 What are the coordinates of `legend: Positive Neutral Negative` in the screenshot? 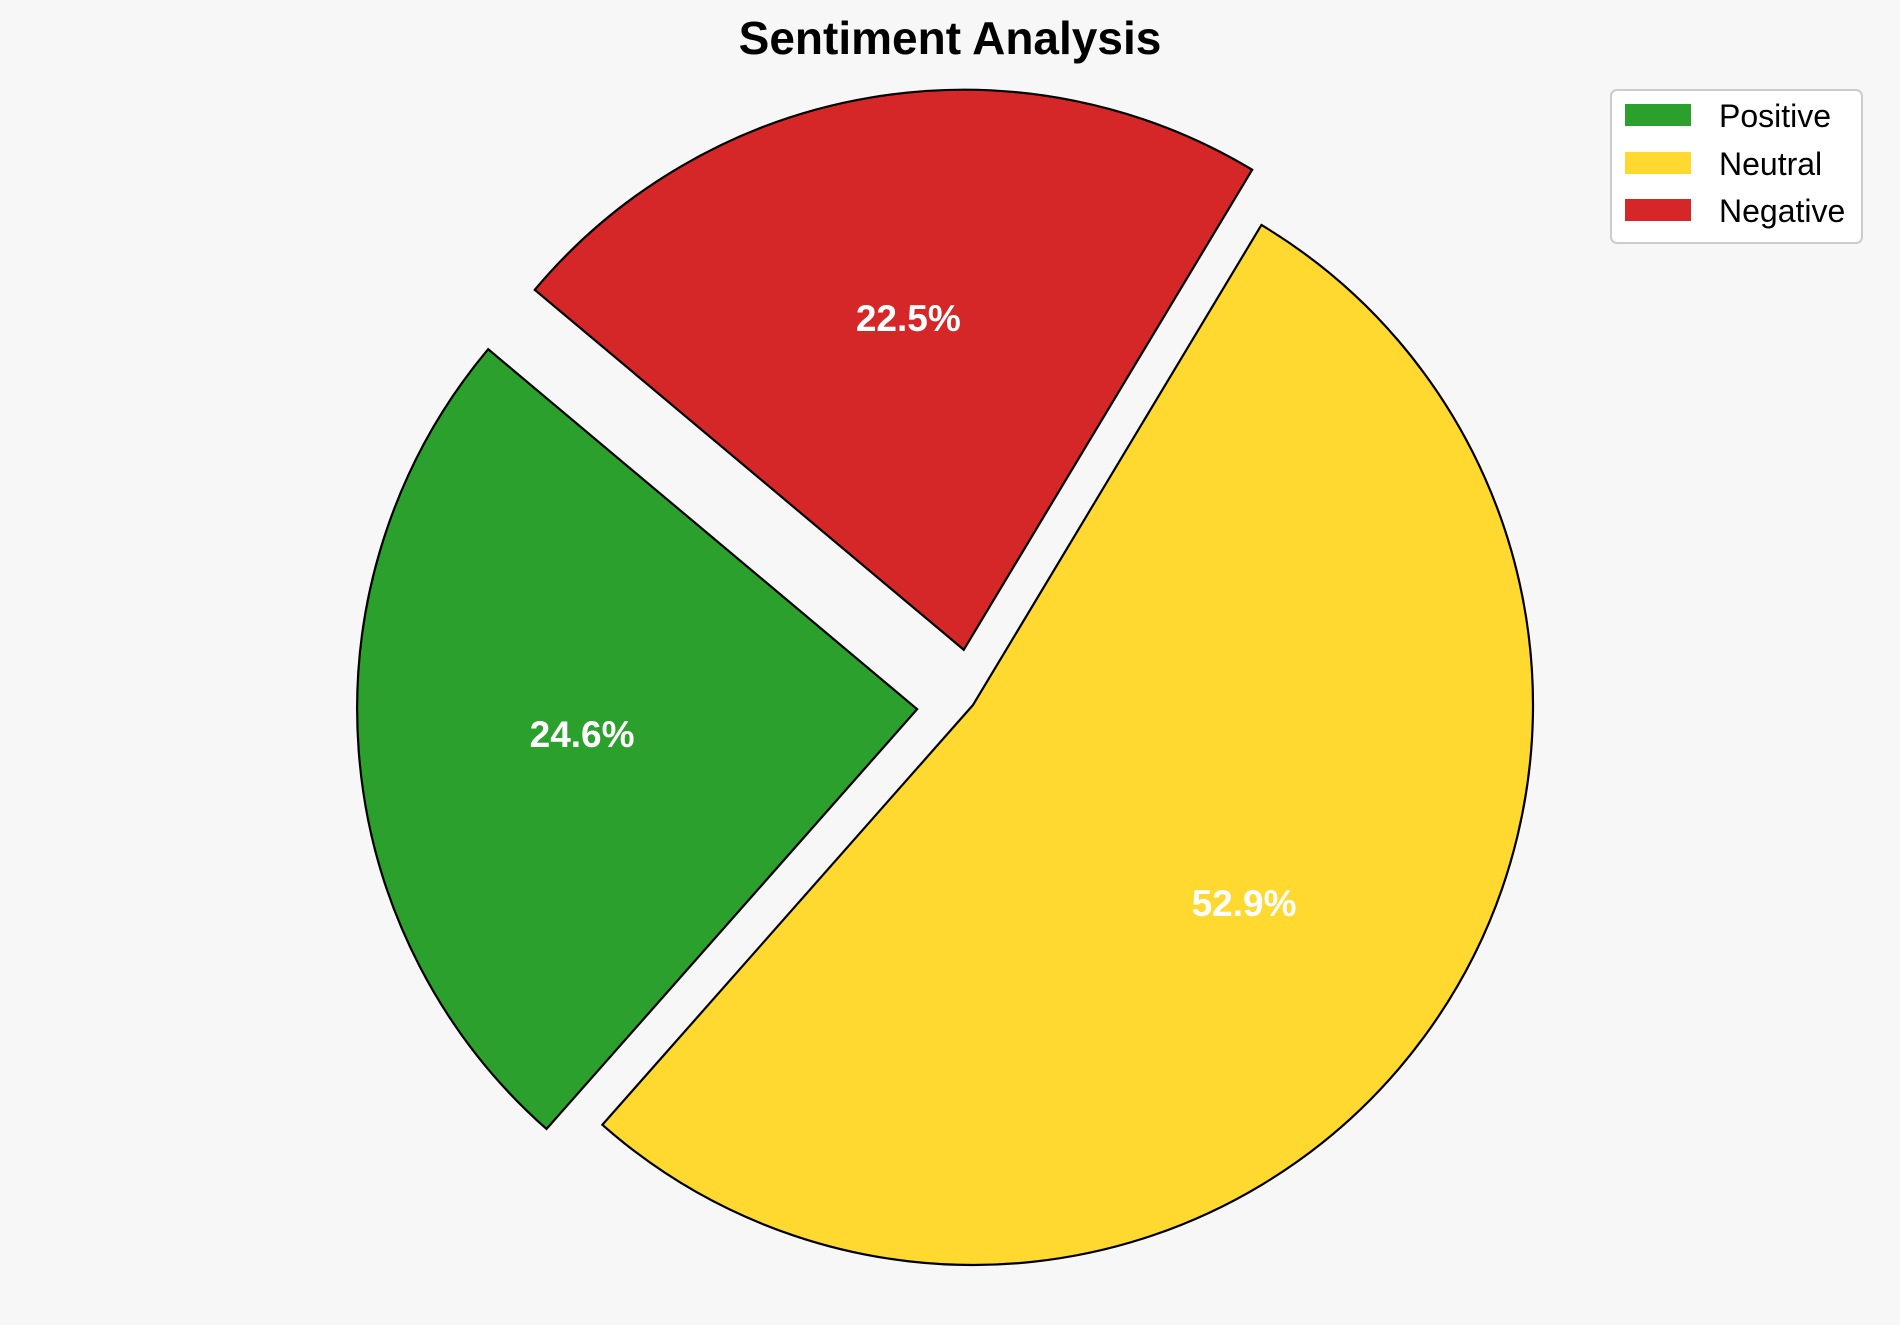 It's located at (1736, 166).